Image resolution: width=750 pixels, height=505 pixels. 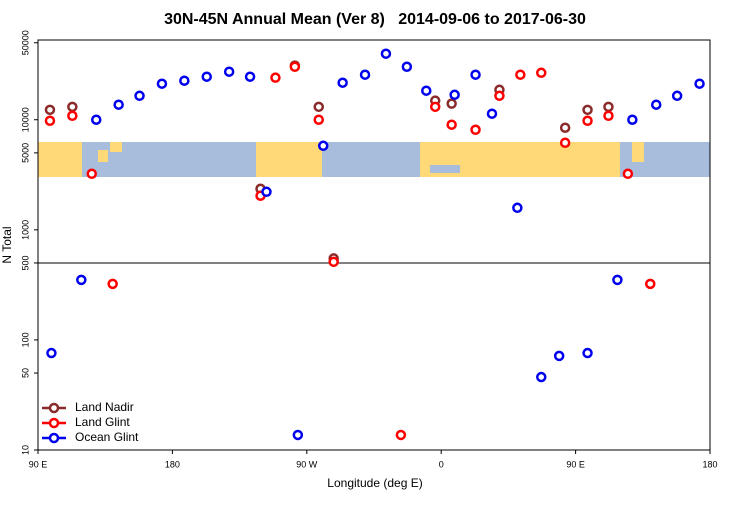 I want to click on x-tick-label: 0, so click(x=441, y=464).